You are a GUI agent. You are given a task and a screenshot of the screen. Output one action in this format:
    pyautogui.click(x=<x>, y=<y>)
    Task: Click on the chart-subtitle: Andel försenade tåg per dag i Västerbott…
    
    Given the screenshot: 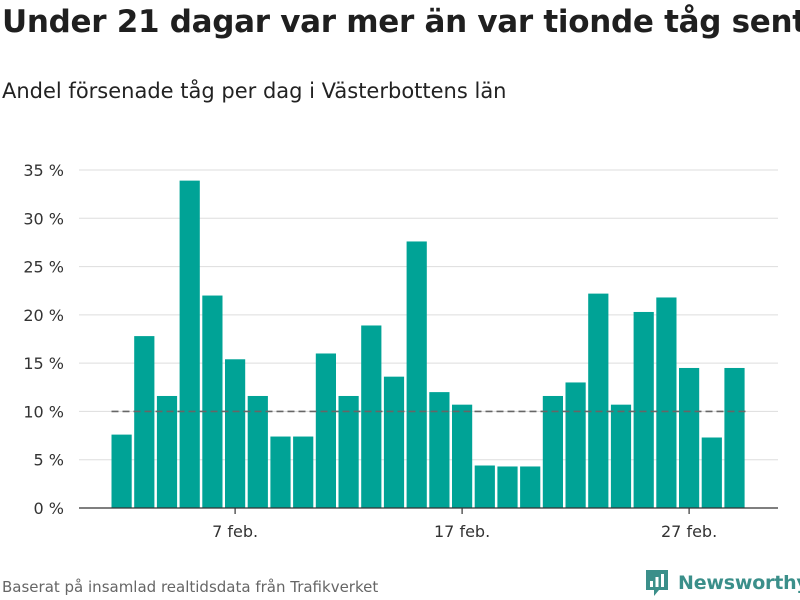 What is the action you would take?
    pyautogui.click(x=254, y=91)
    